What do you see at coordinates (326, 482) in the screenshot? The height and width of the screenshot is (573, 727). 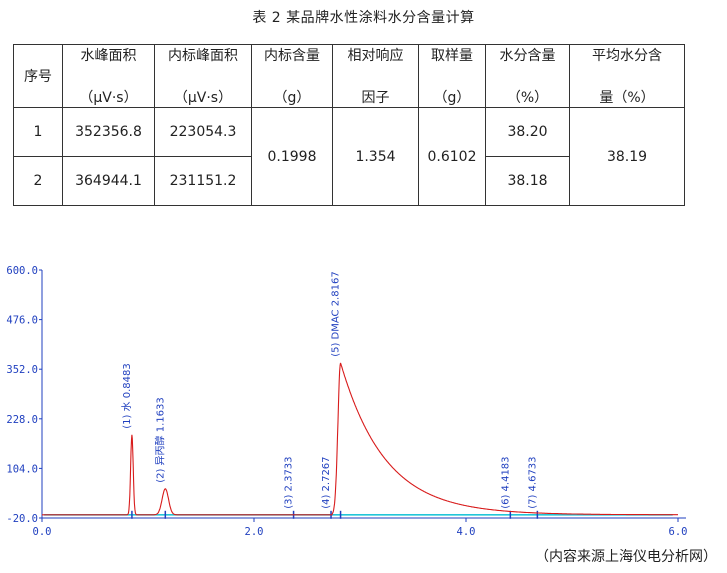 I see `peak-label: (4) 2.7267` at bounding box center [326, 482].